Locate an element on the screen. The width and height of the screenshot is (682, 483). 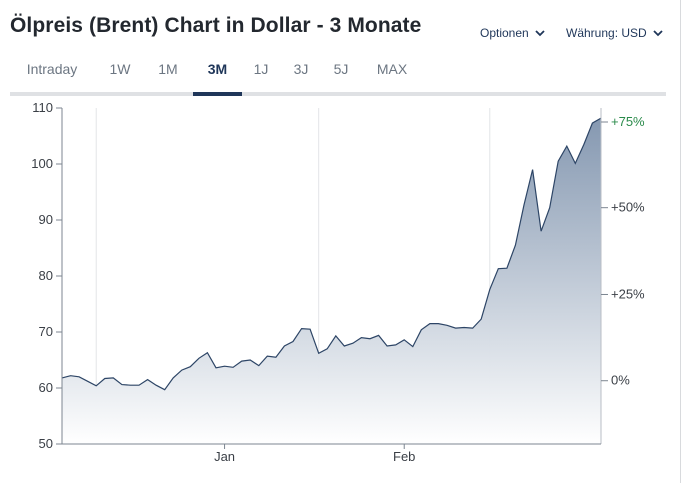
currency-label: Währung: USD is located at coordinates (606, 33).